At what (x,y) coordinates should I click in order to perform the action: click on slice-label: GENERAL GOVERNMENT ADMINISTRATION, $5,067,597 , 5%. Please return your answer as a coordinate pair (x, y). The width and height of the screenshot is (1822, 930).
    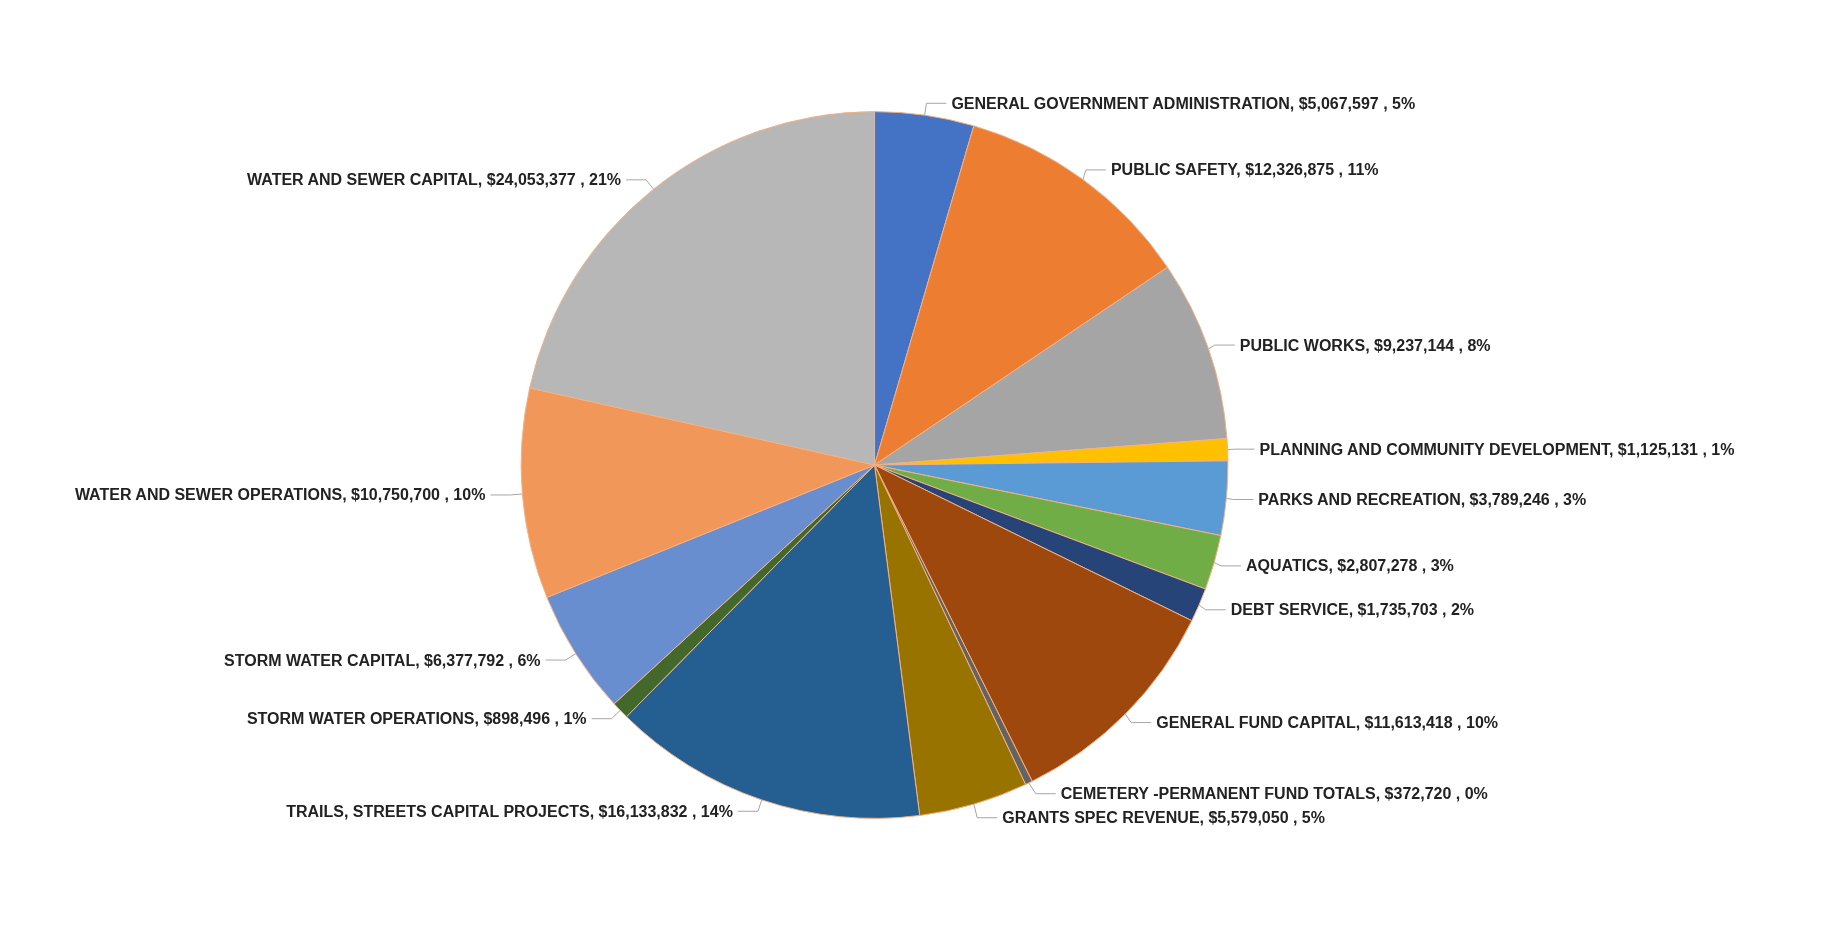
    Looking at the image, I should click on (1183, 103).